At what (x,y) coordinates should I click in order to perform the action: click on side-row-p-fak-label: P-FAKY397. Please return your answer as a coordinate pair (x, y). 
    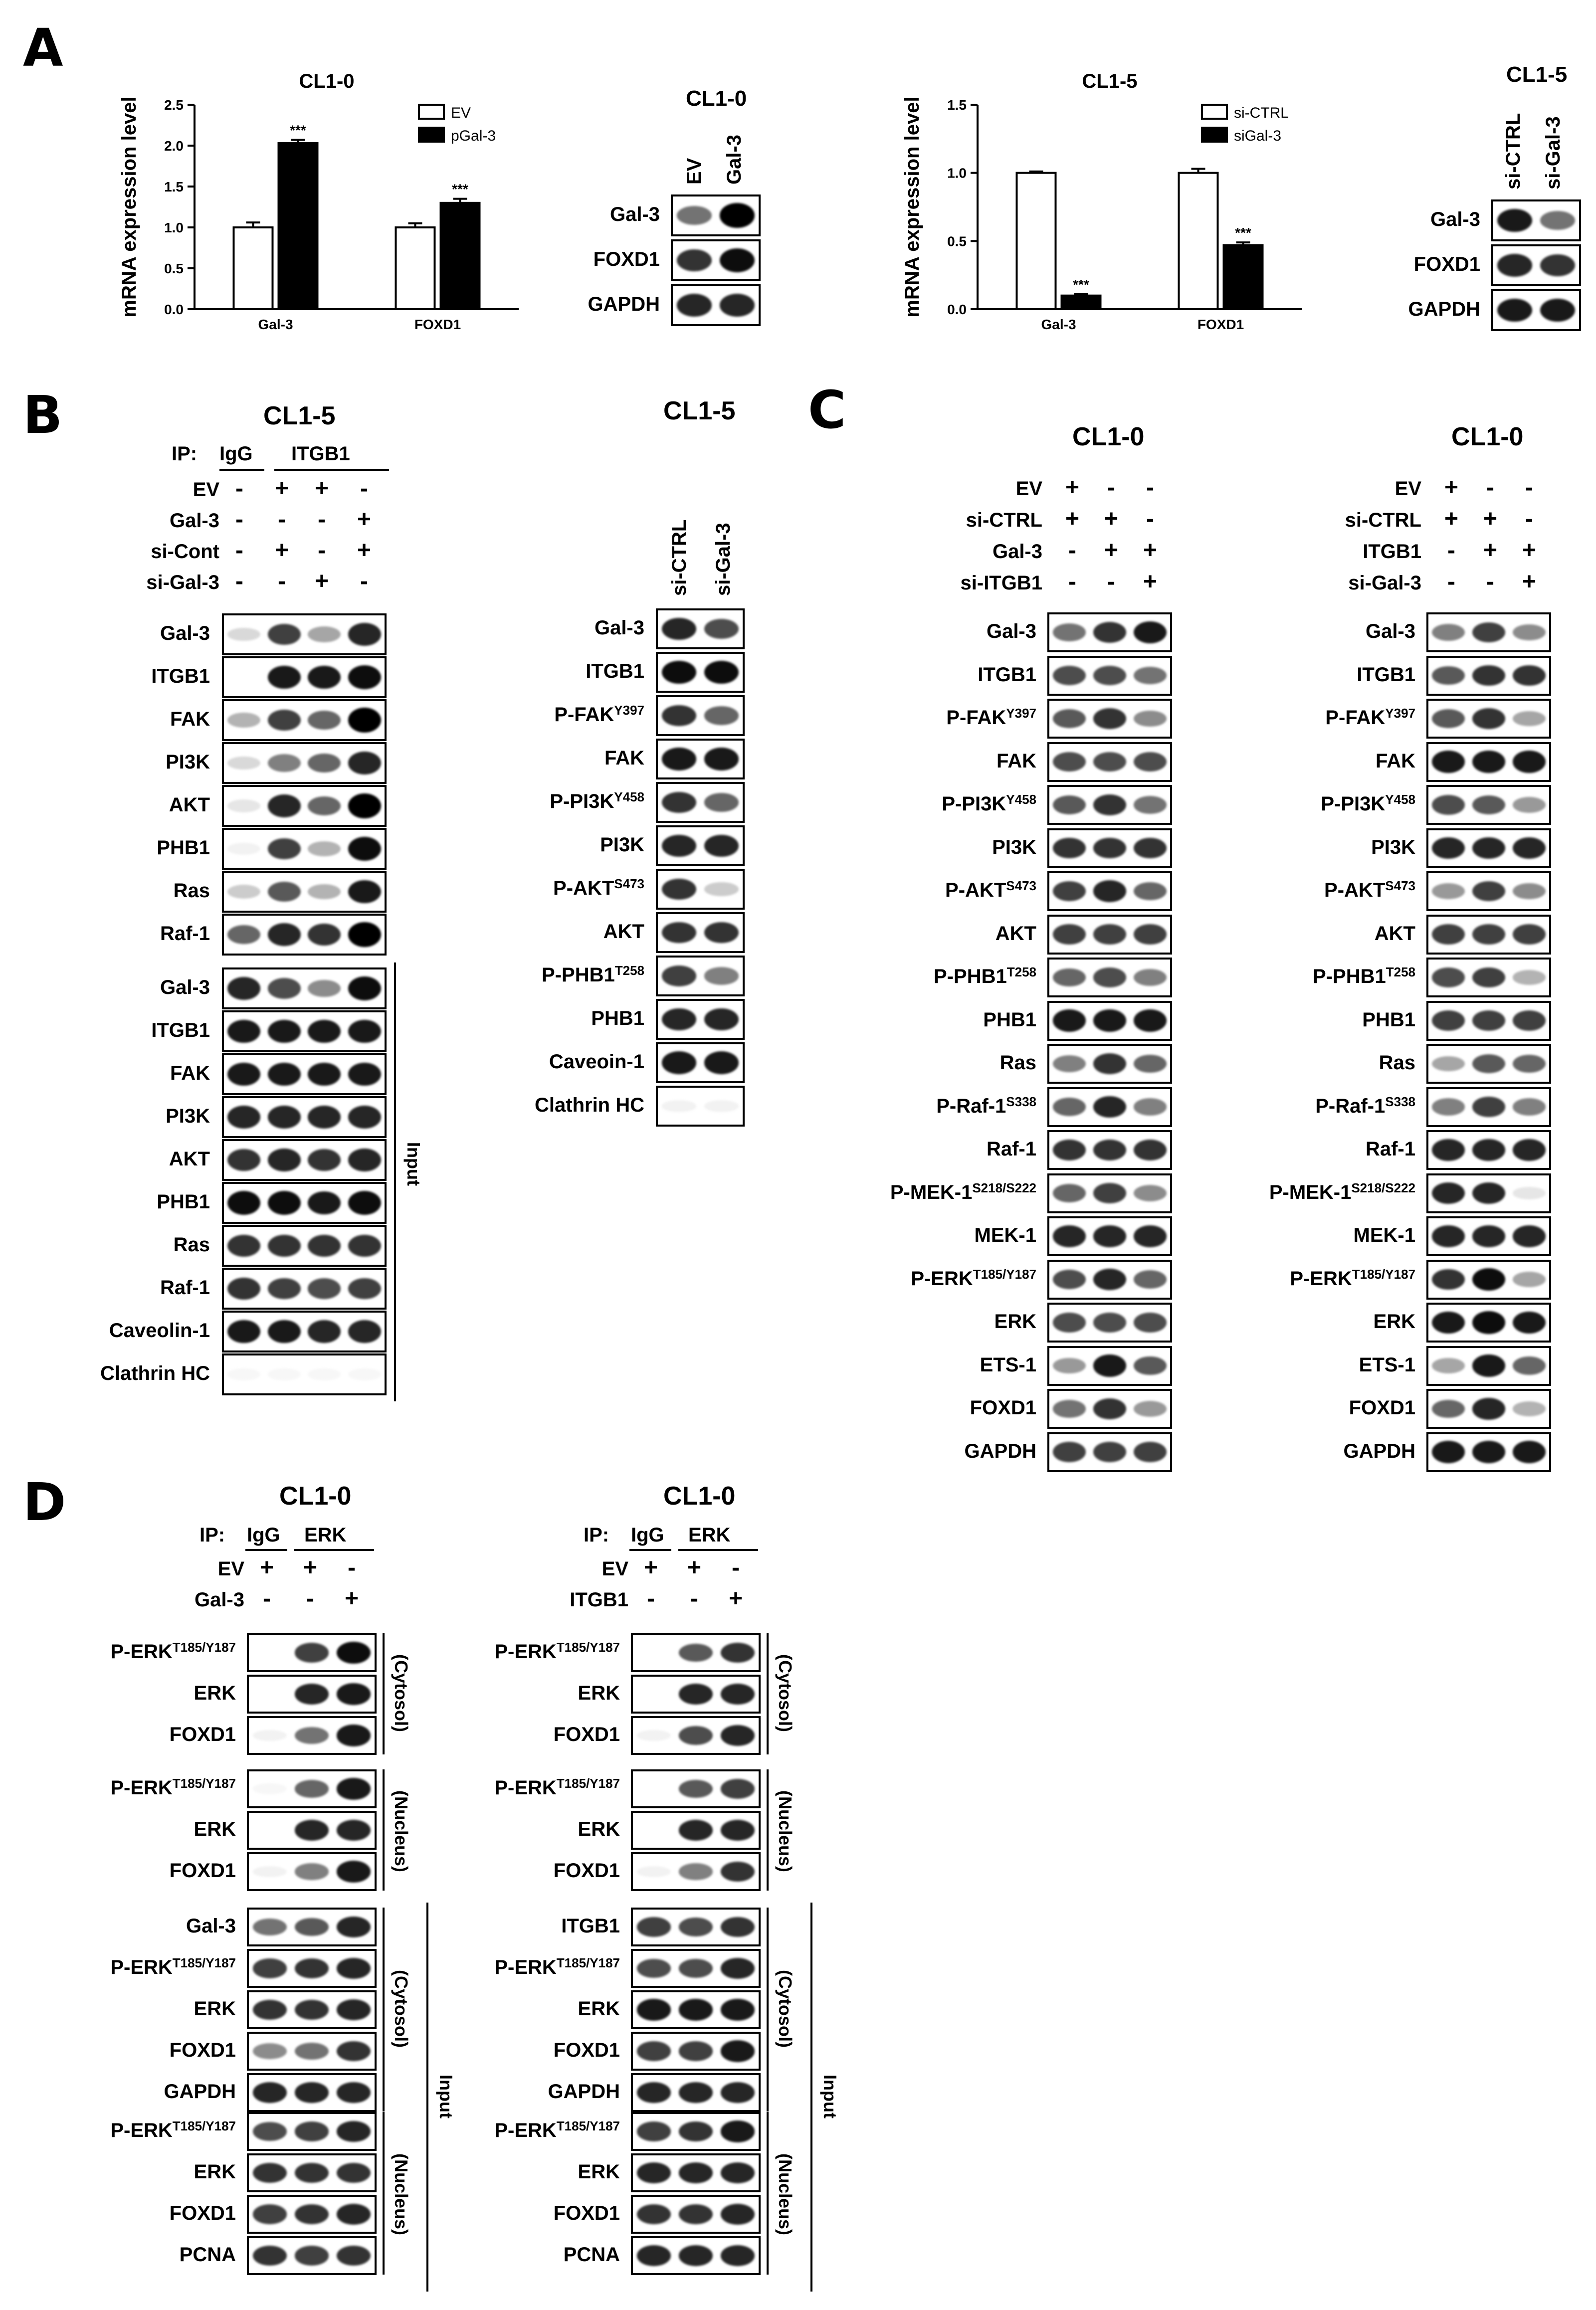
    Looking at the image, I should click on (472, 714).